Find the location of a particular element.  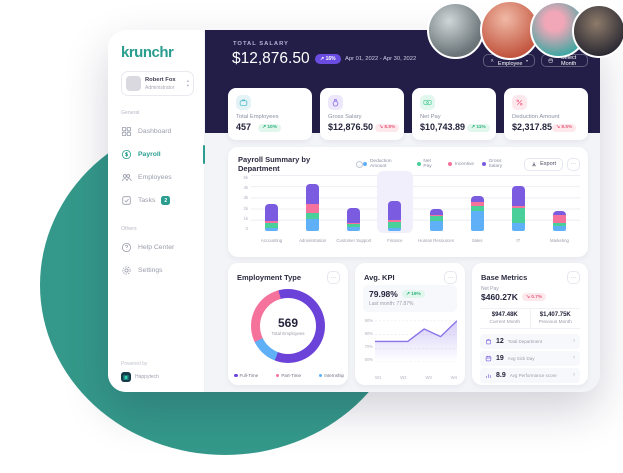

bar-column: Finance is located at coordinates (394, 207).